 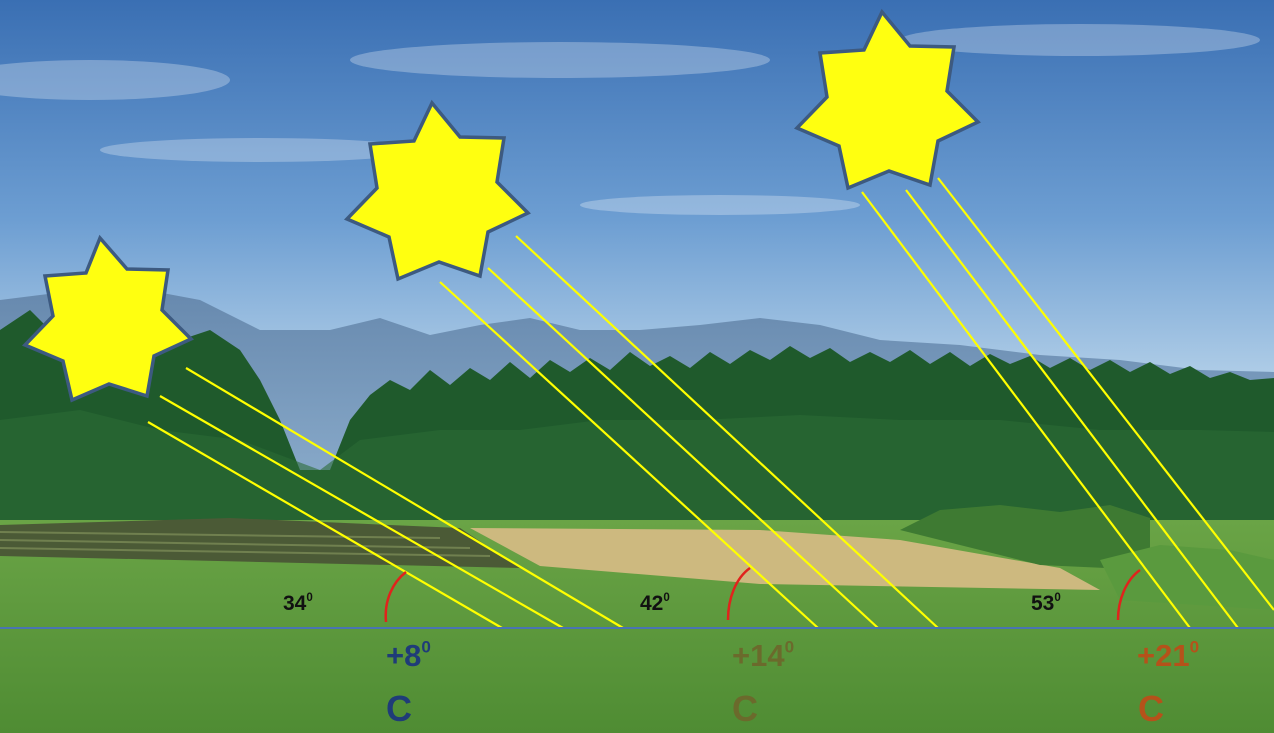 What do you see at coordinates (309, 597) in the screenshot?
I see `degree-mark-1: 0` at bounding box center [309, 597].